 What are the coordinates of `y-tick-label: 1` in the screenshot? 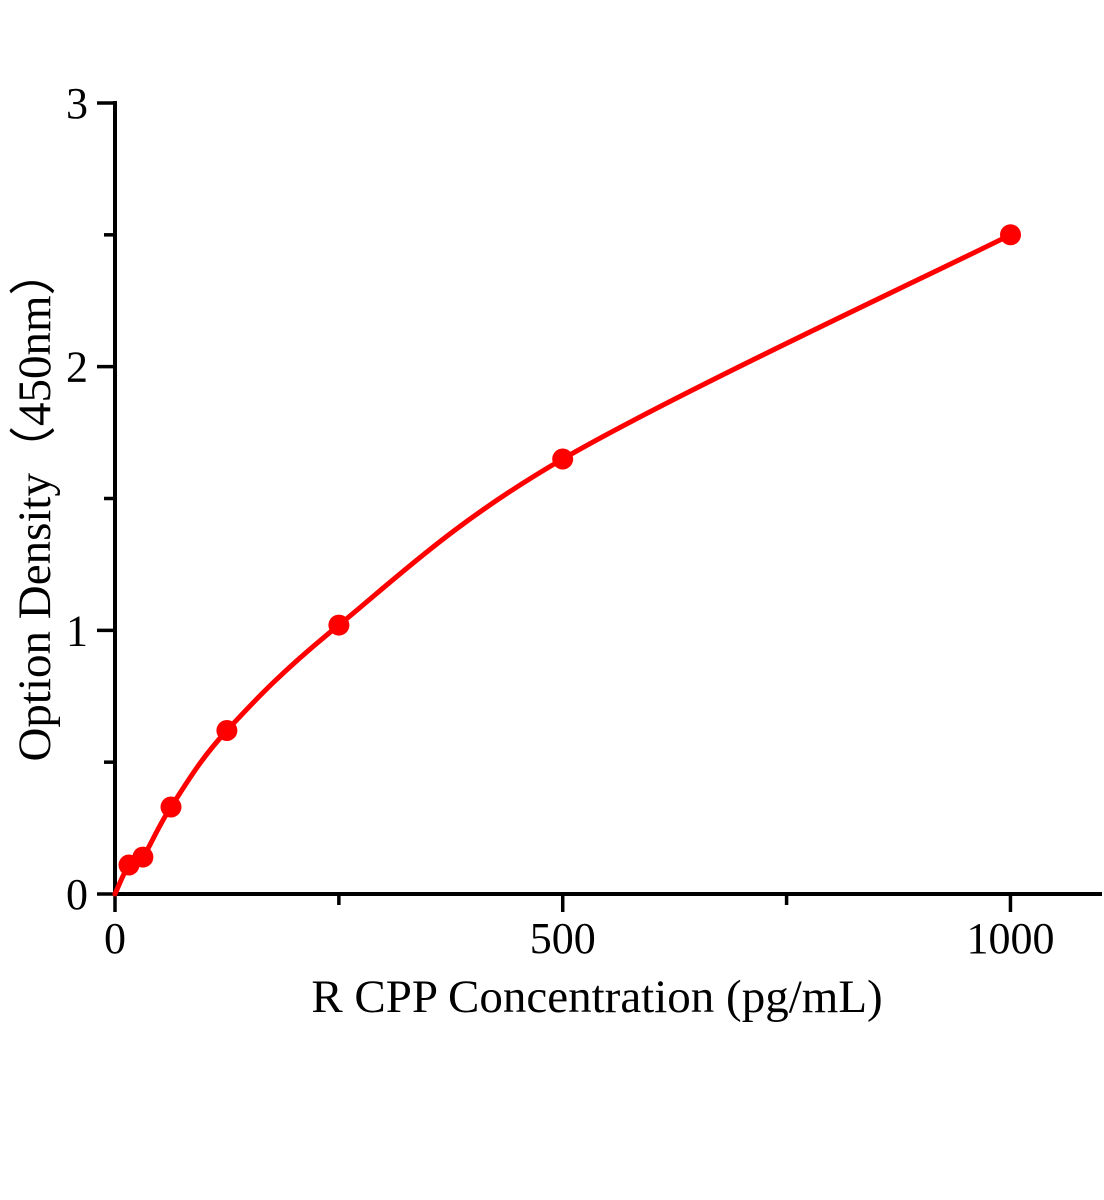 It's located at (77, 630).